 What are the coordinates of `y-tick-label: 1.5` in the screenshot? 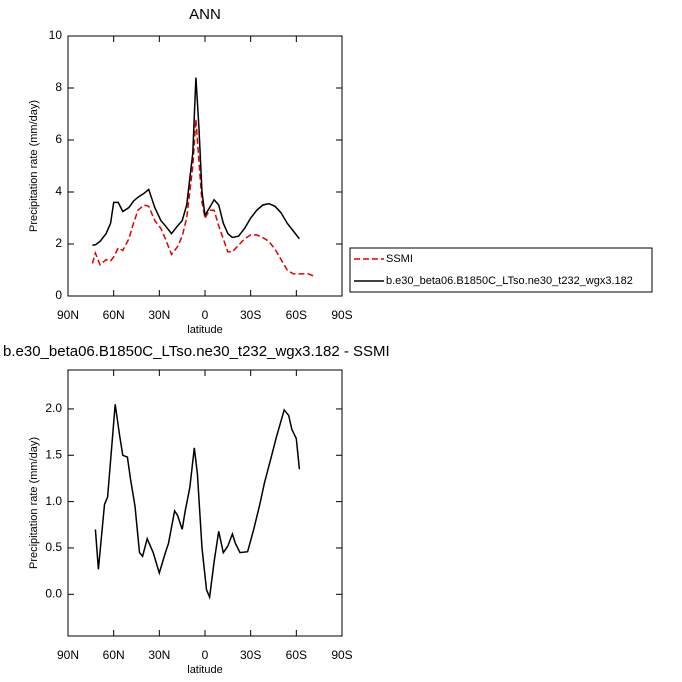 It's located at (53, 454).